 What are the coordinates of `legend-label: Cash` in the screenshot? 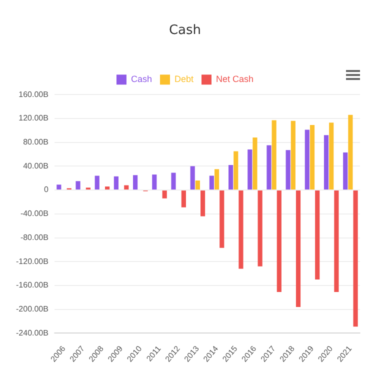 It's located at (141, 79).